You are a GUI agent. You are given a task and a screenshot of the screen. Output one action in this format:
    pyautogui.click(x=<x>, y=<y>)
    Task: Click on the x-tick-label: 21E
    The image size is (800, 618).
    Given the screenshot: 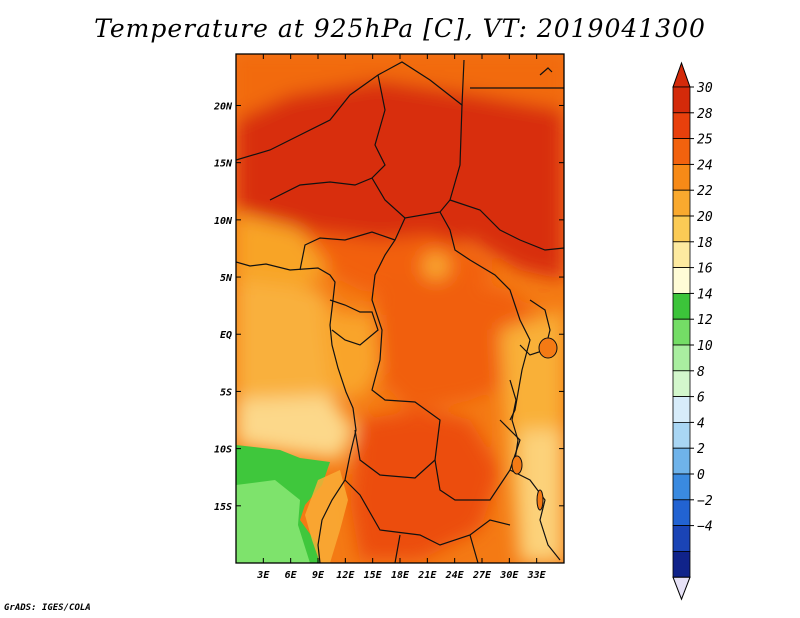 What is the action you would take?
    pyautogui.click(x=427, y=575)
    